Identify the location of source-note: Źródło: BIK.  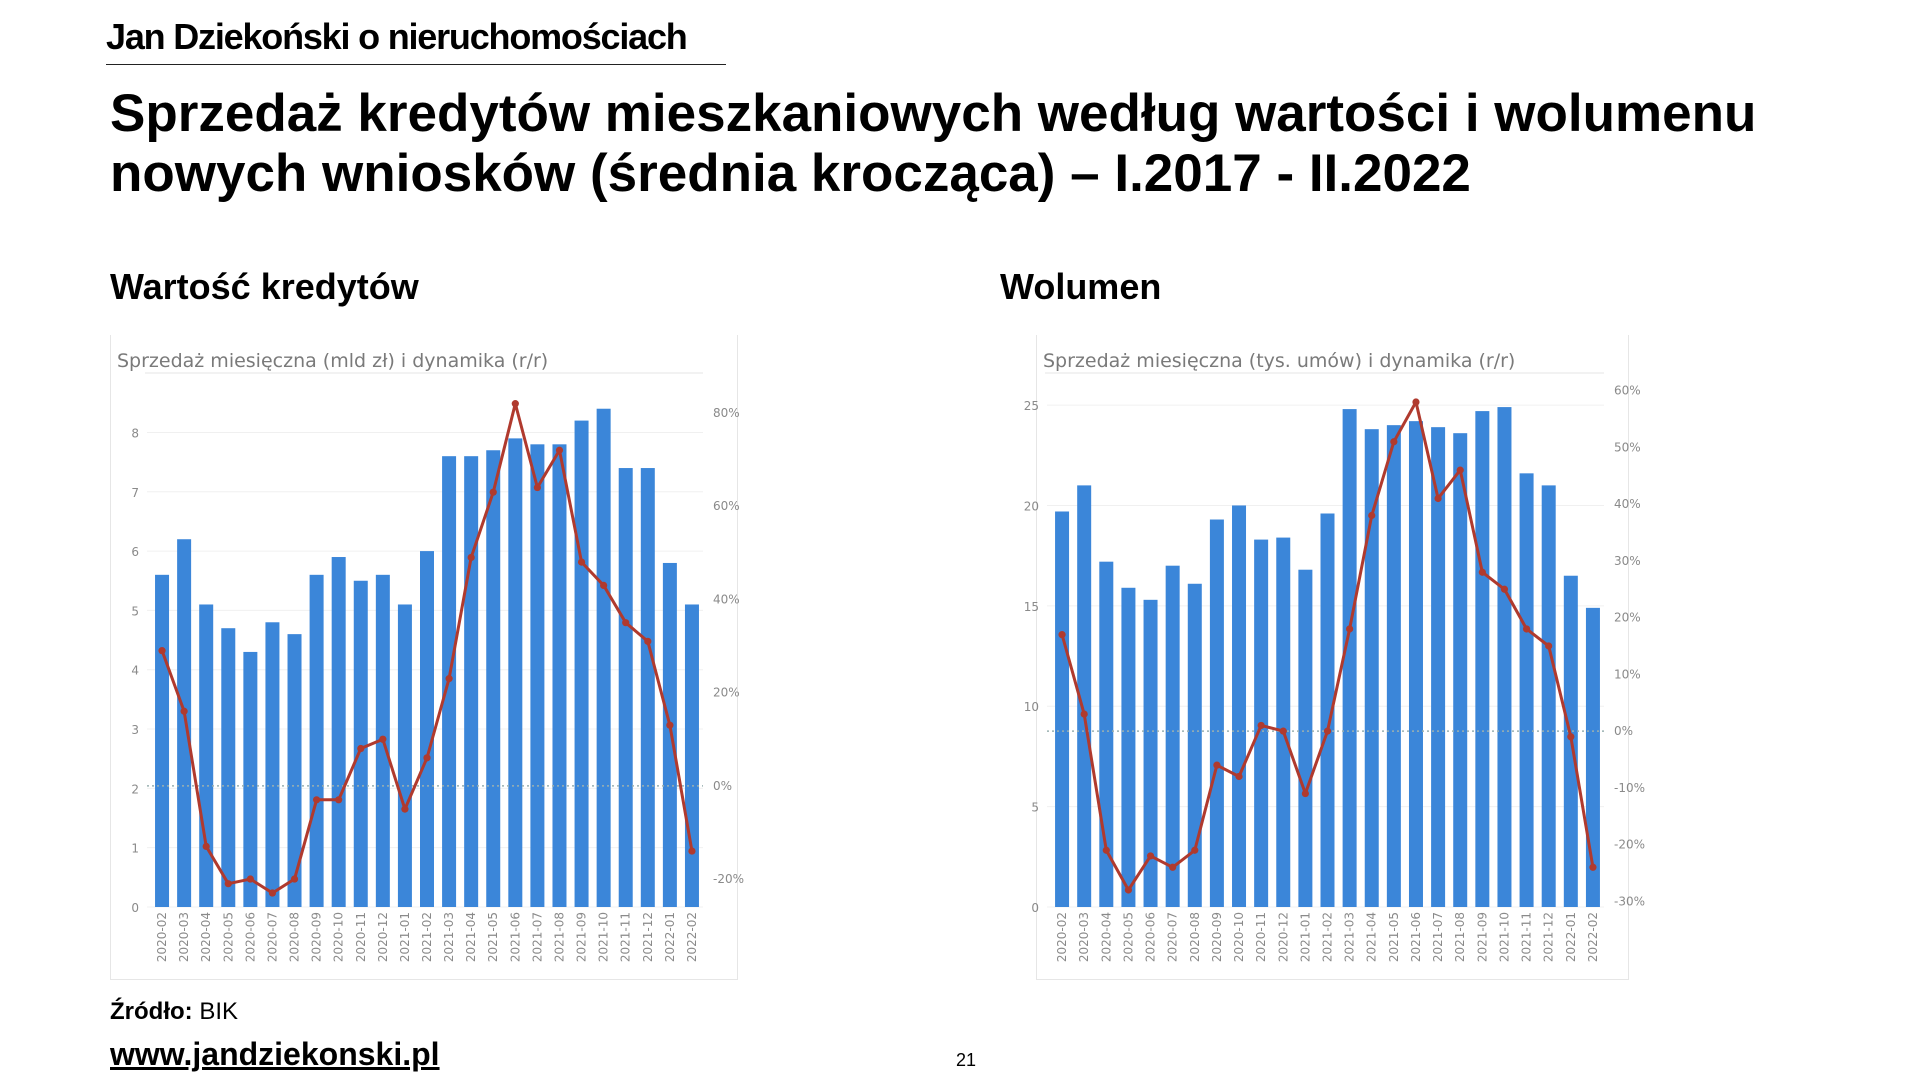
(174, 1012).